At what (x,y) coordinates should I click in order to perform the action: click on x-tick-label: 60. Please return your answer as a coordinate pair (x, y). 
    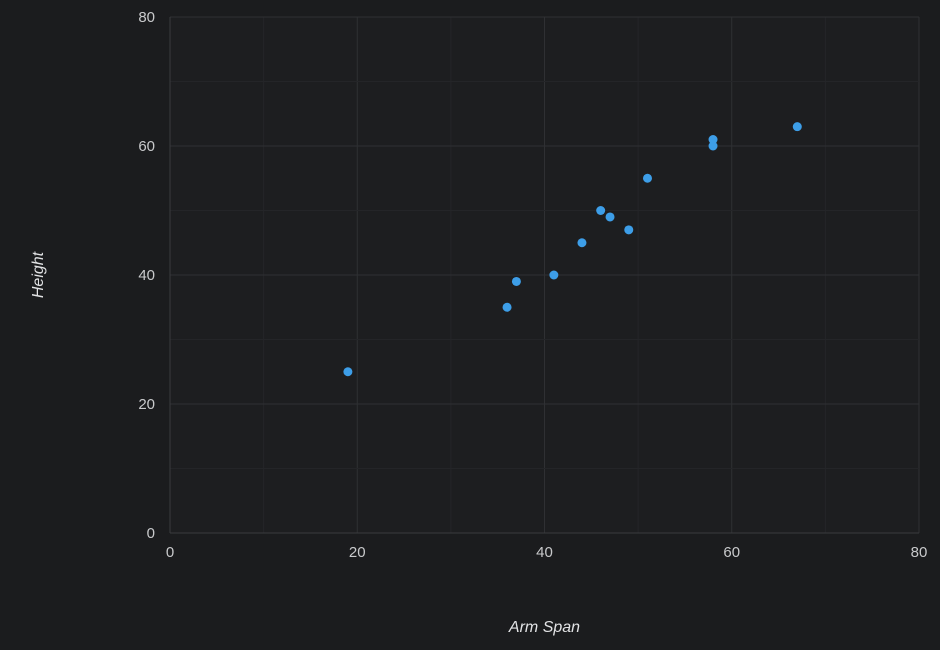
    Looking at the image, I should click on (731, 552).